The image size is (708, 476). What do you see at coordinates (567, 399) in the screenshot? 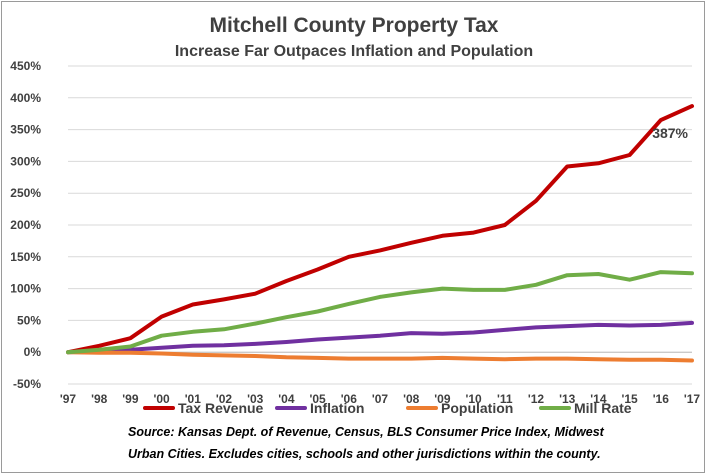
I see `x-tick-label: '13` at bounding box center [567, 399].